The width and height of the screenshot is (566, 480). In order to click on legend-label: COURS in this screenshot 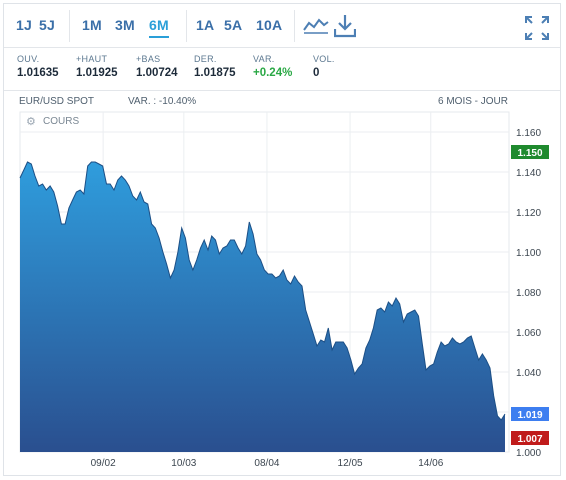, I will do `click(61, 121)`.